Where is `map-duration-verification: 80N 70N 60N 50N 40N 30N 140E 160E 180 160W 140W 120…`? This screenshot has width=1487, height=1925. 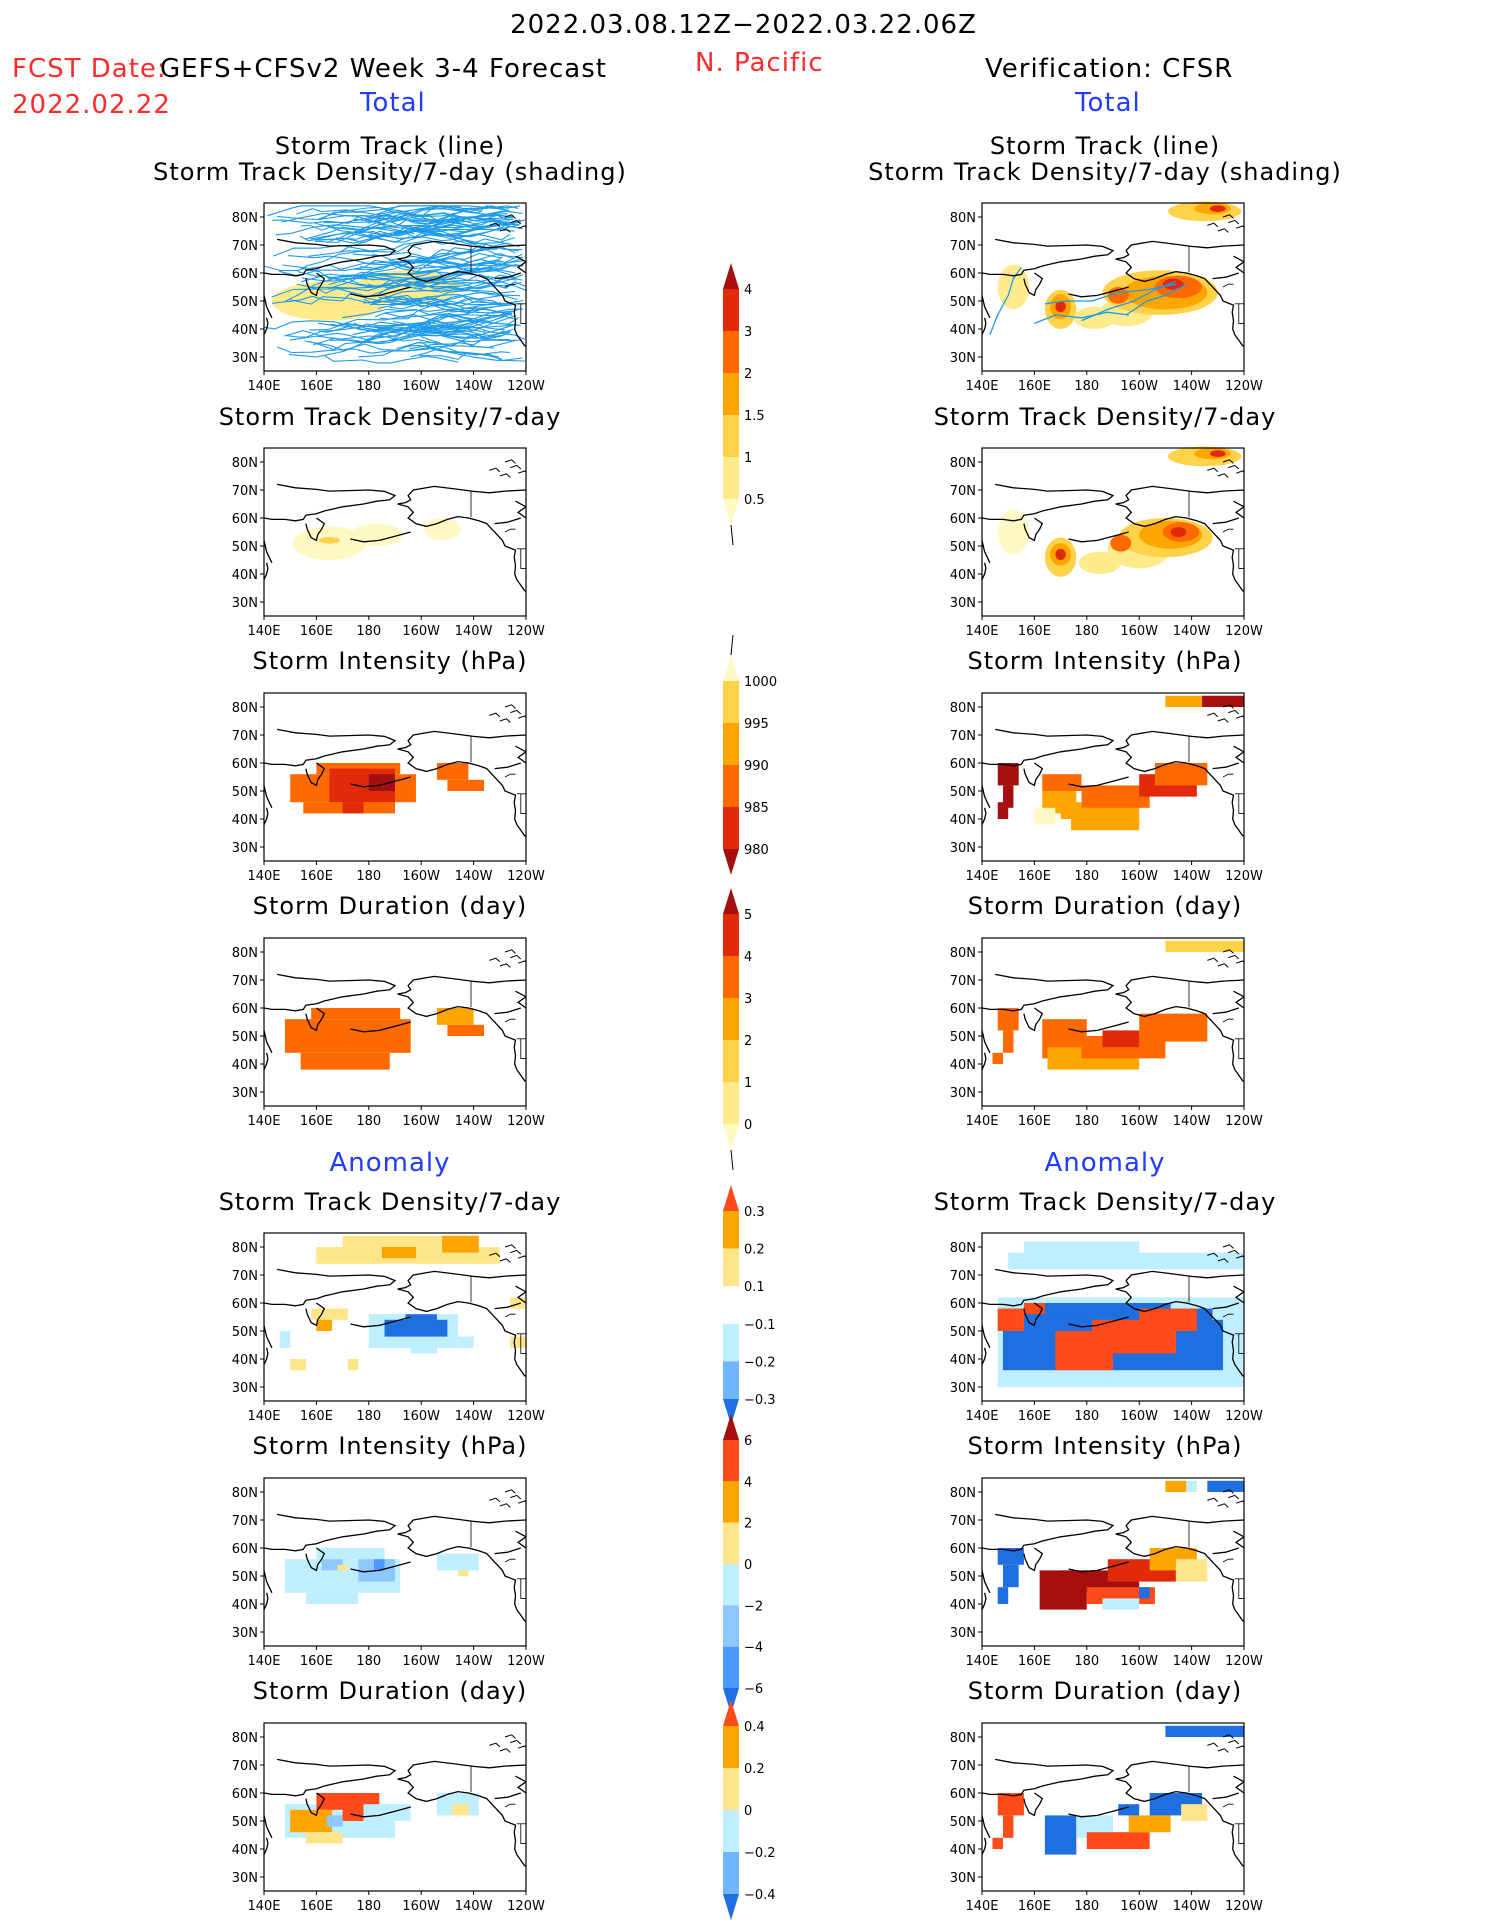 map-duration-verification: 80N 70N 60N 50N 40N 30N 140E 160E 180 160W 140W 120… is located at coordinates (1106, 1033).